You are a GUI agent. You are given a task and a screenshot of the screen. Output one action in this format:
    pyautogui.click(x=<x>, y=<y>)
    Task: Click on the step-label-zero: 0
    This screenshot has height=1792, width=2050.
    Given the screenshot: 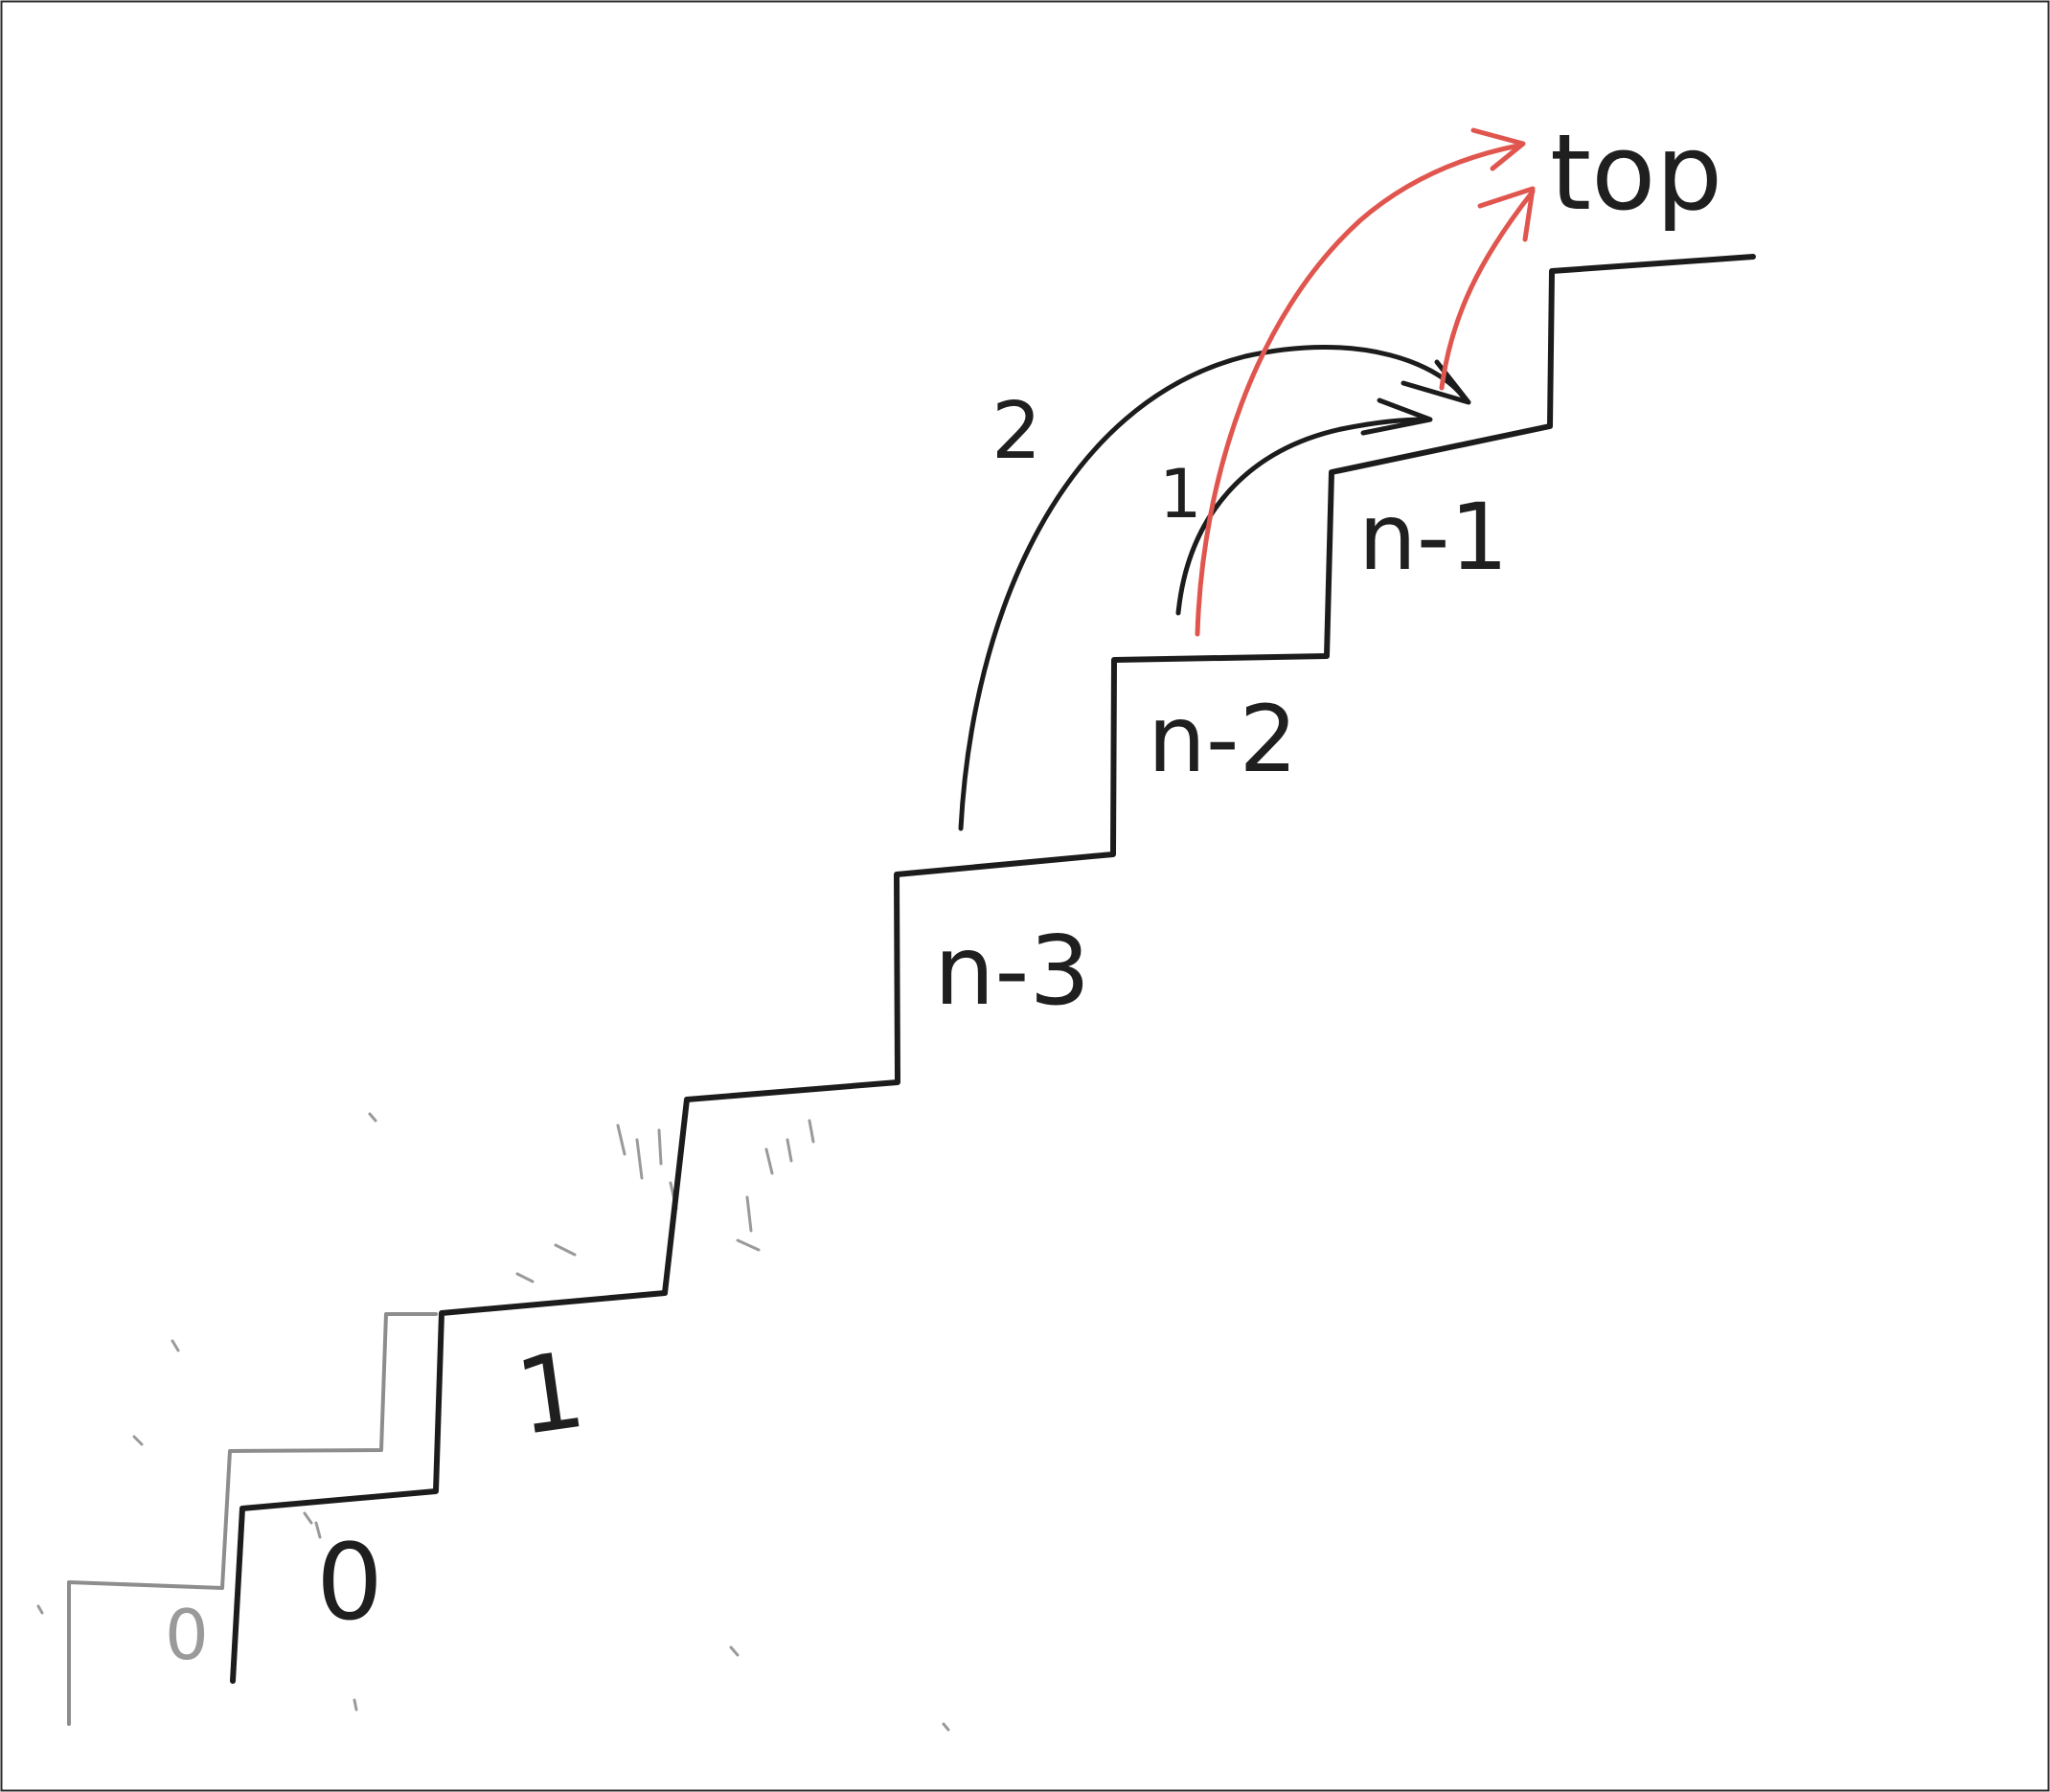 What is the action you would take?
    pyautogui.click(x=350, y=1582)
    